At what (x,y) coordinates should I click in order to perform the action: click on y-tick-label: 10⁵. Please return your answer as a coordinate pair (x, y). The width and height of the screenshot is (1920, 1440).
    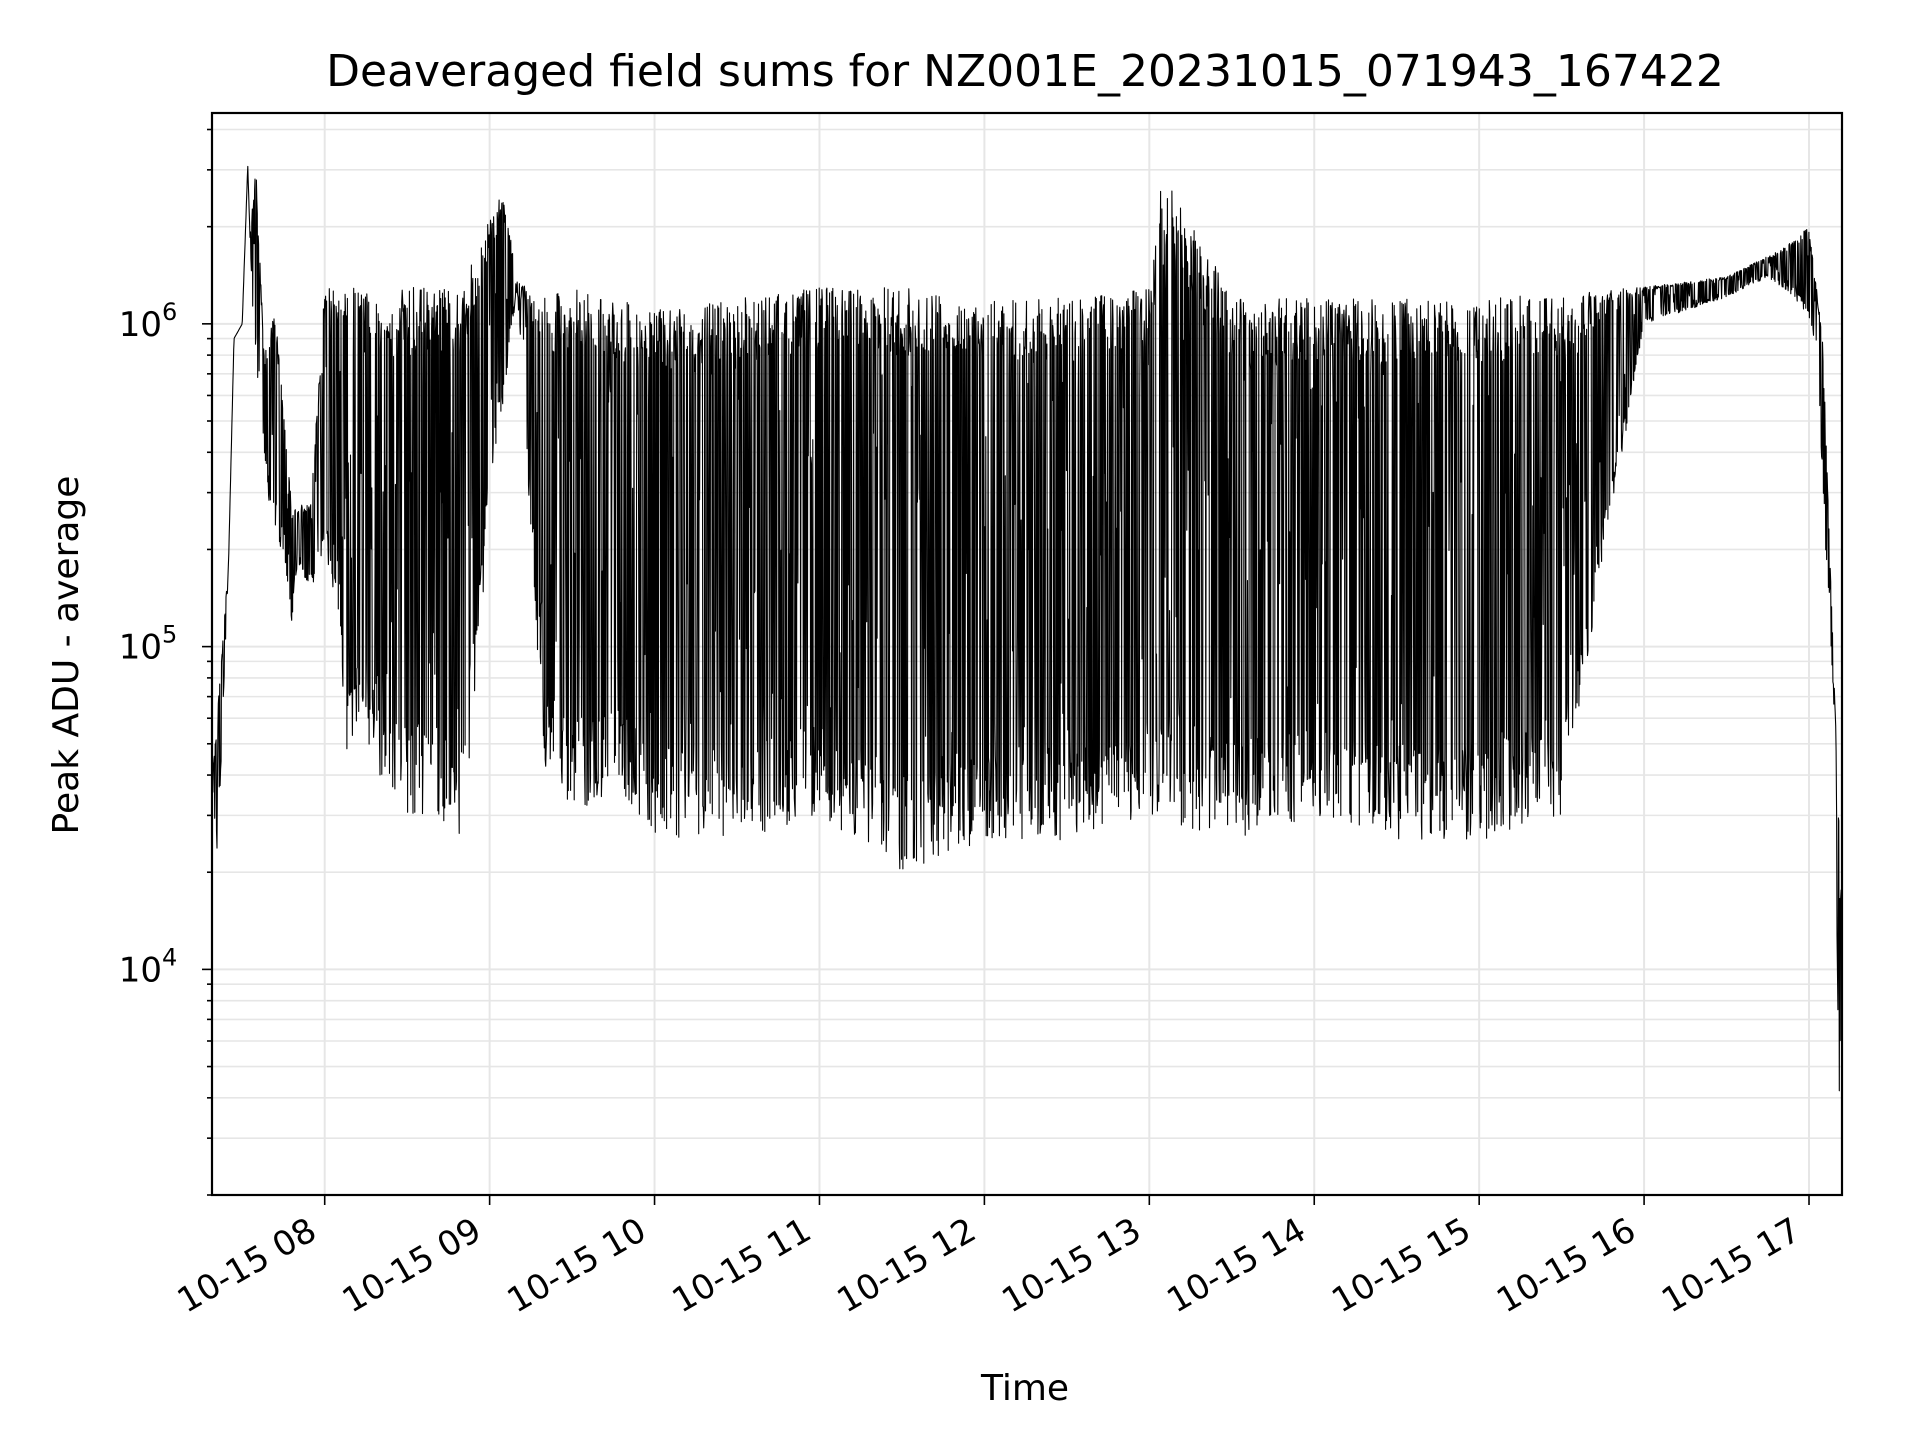
    Looking at the image, I should click on (148, 644).